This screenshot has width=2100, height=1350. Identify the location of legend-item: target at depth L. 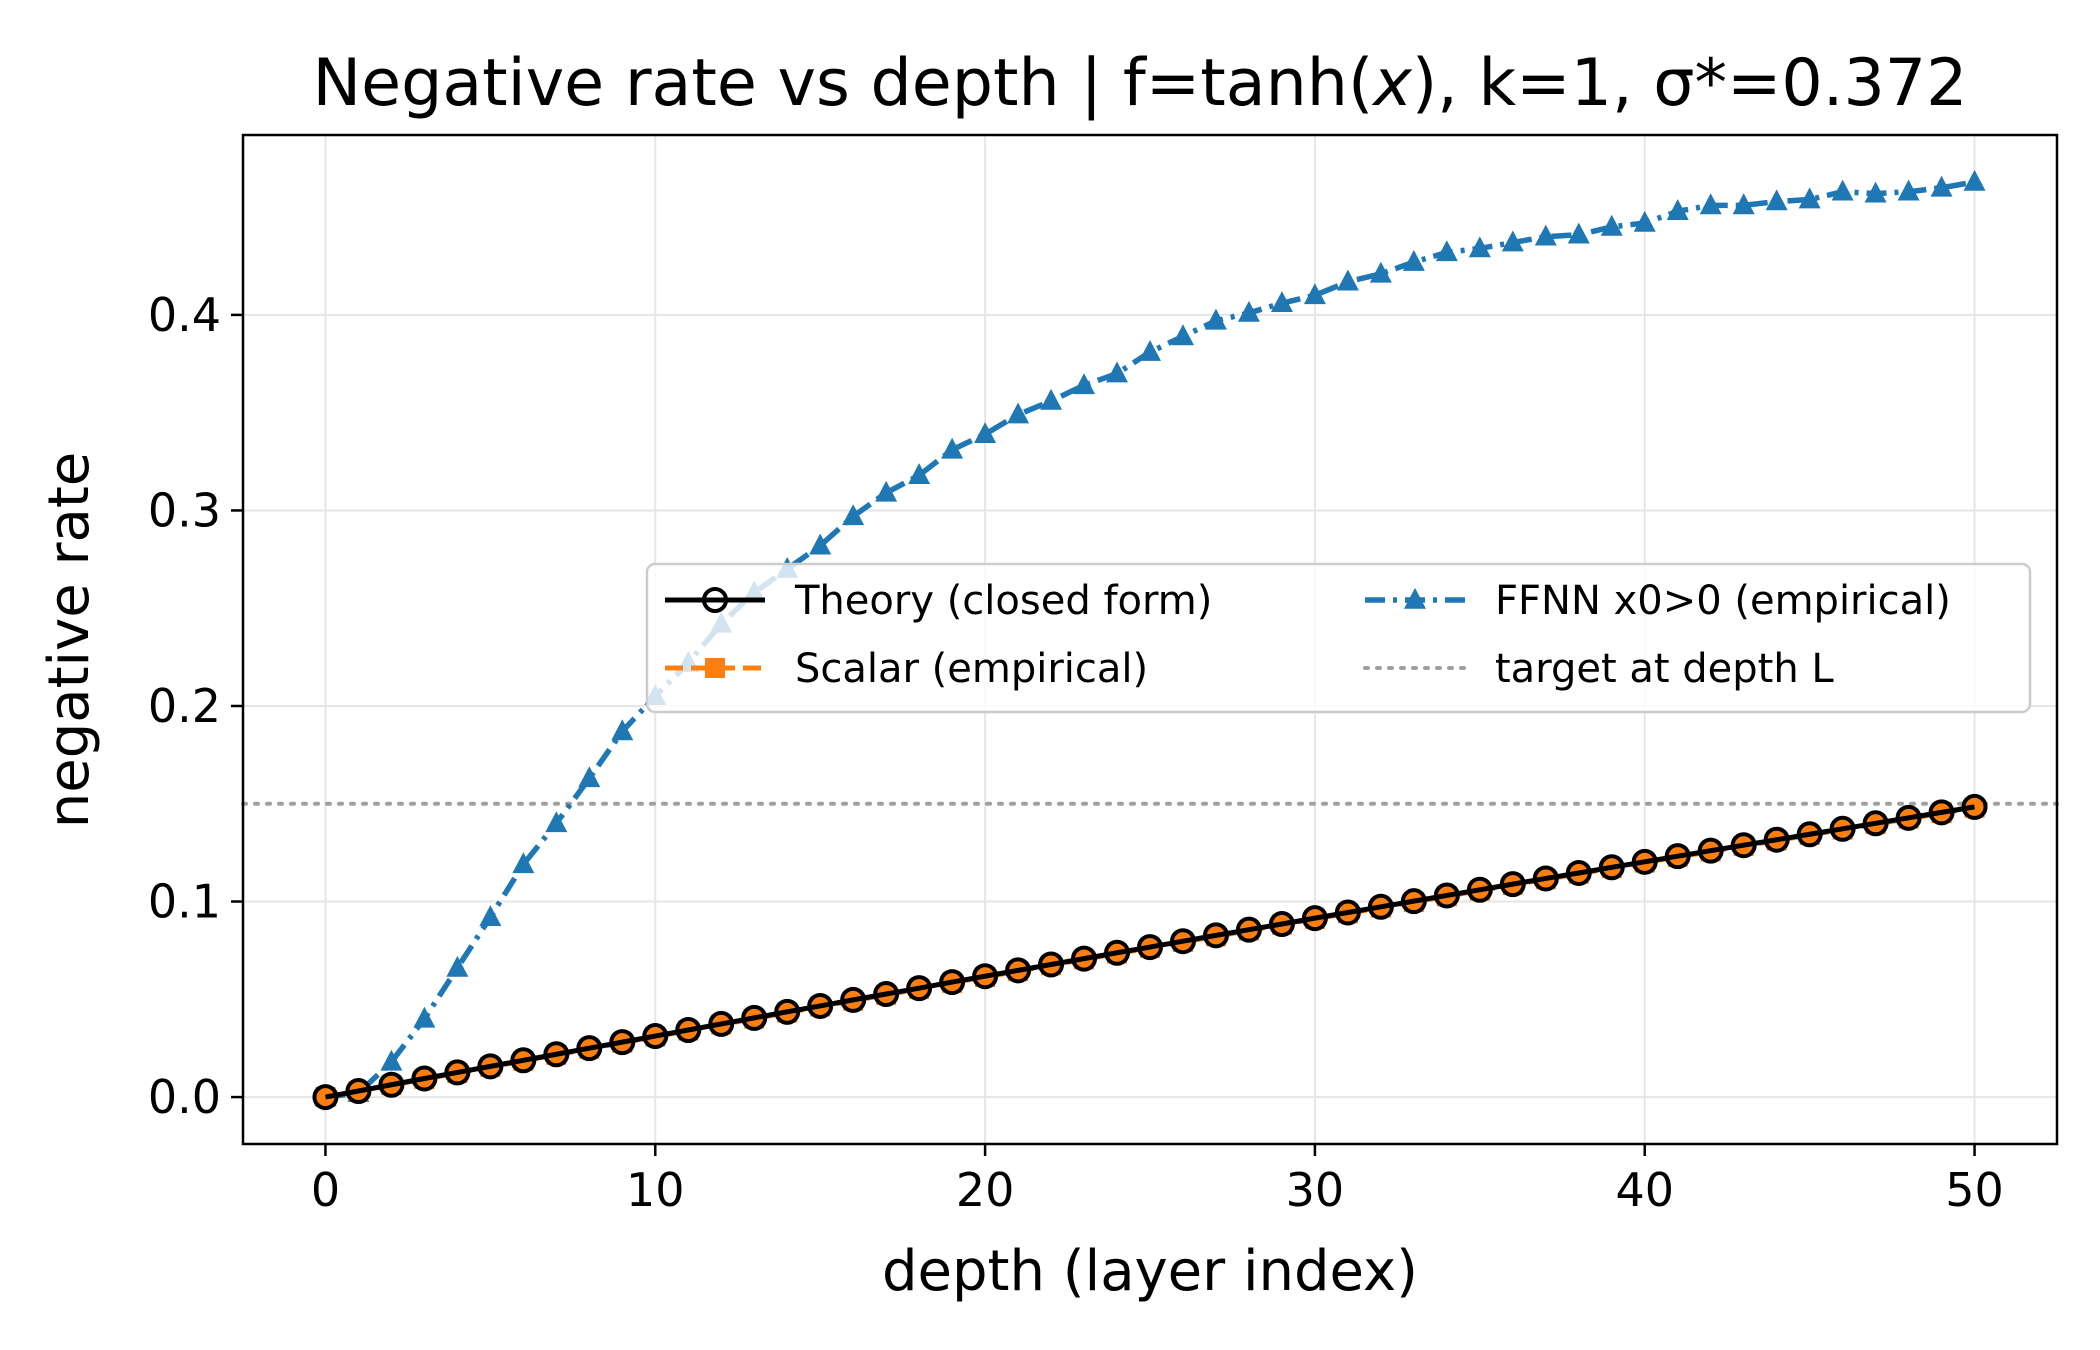
(1598, 669).